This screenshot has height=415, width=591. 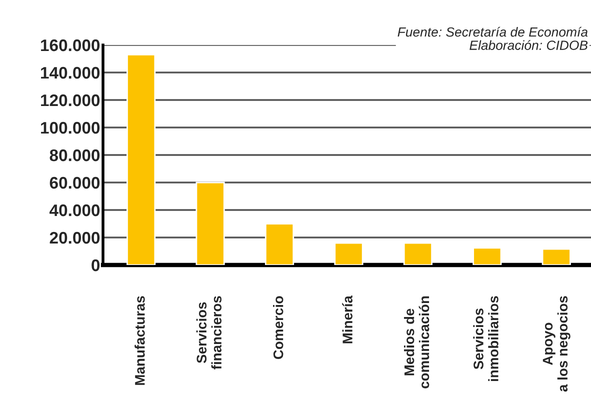 I want to click on y-tick-label: 0, so click(x=96, y=265).